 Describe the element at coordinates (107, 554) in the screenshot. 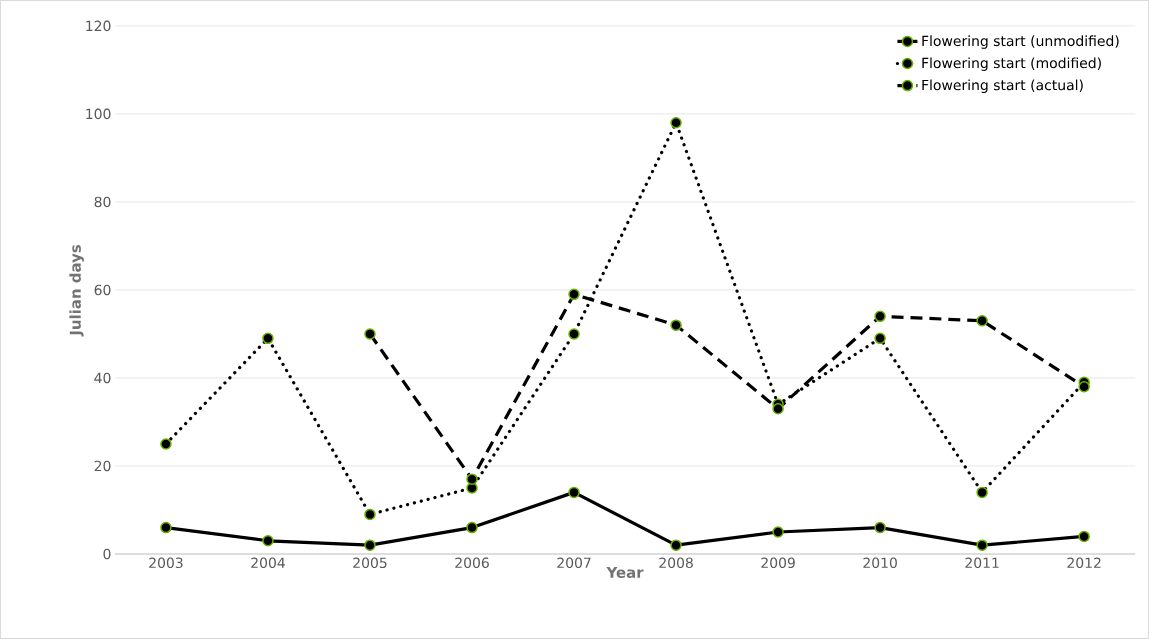

I see `y-tick-label: 0` at that location.